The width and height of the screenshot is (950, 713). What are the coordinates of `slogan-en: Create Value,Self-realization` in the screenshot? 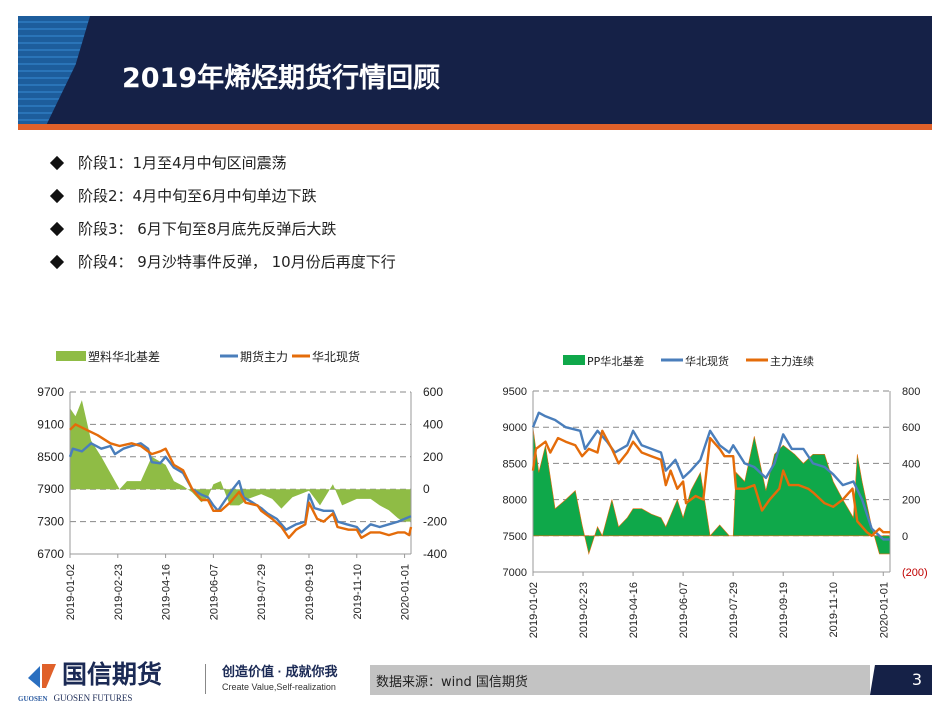 It's located at (279, 687).